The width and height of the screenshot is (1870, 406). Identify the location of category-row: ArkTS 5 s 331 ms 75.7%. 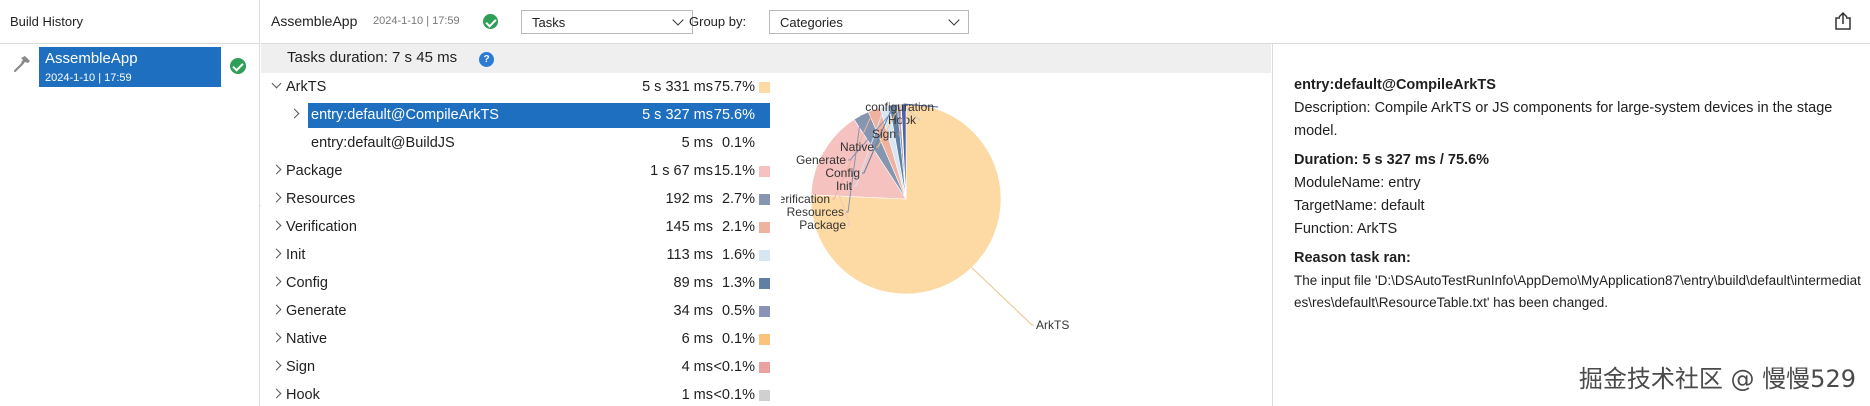
(516, 88).